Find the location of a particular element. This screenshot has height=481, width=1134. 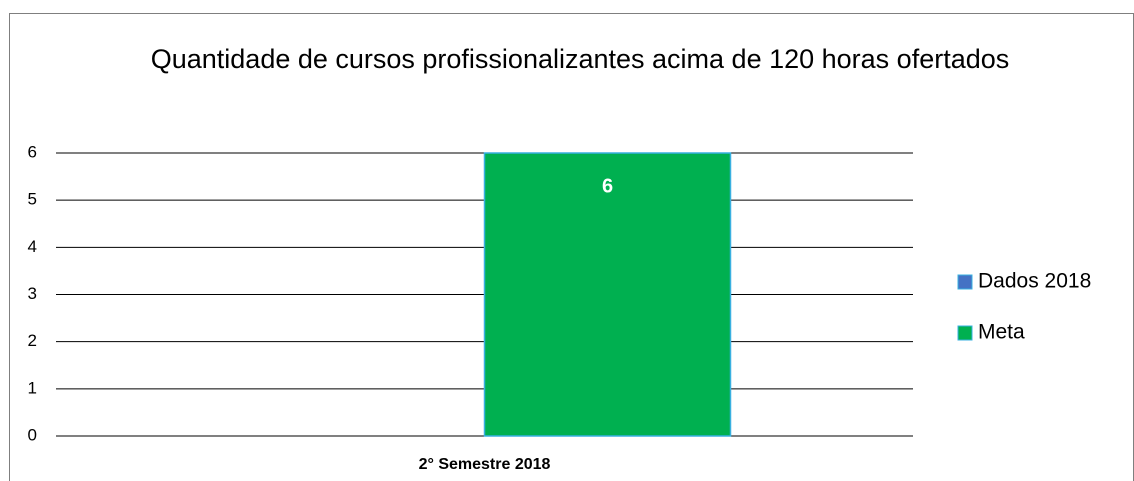

legend-label: Meta is located at coordinates (1001, 332).